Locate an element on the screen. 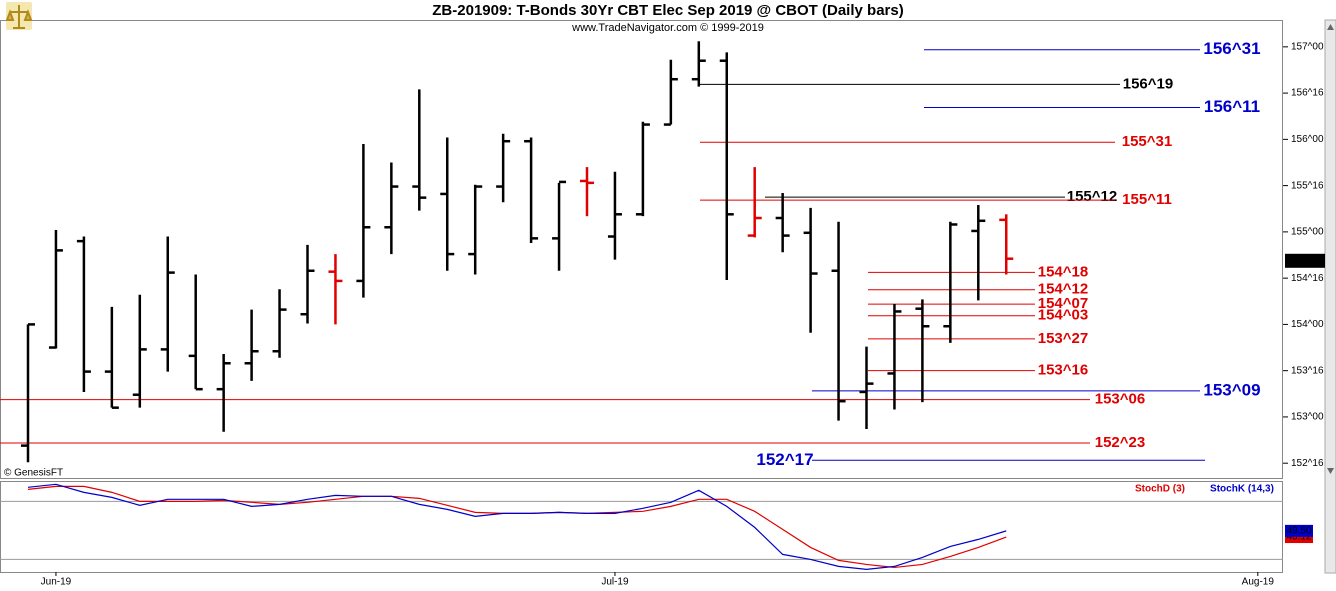 This screenshot has width=1336, height=591. logo is located at coordinates (19, 16).